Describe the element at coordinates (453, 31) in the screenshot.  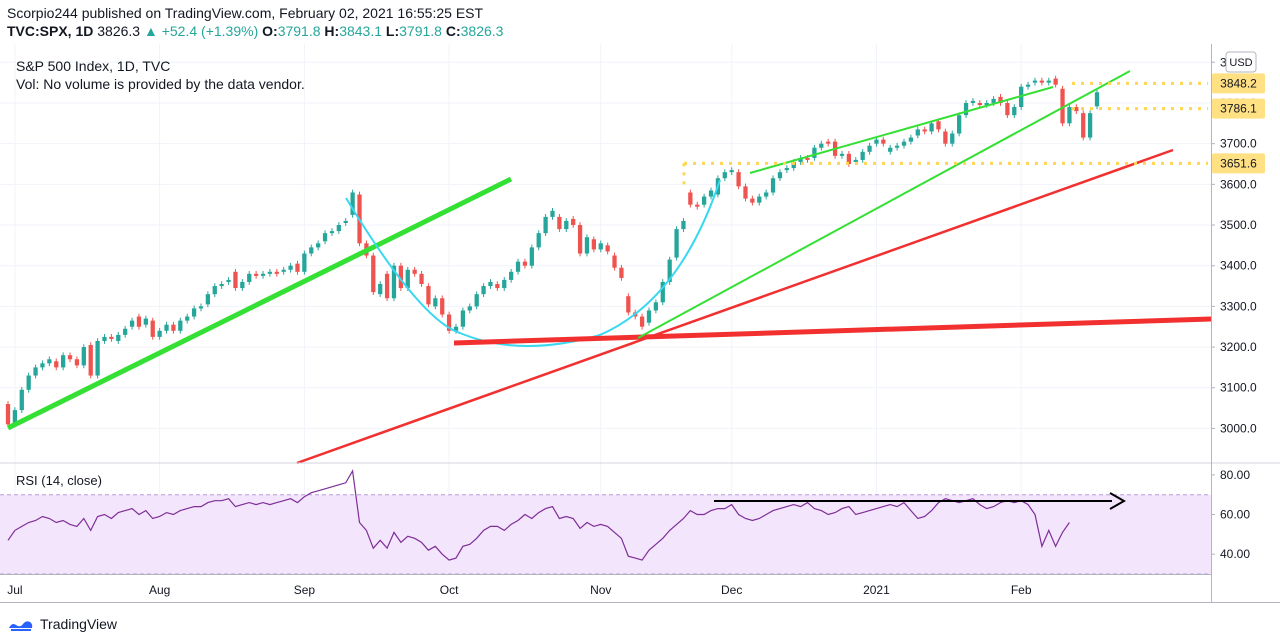
I see `close-label: C:` at that location.